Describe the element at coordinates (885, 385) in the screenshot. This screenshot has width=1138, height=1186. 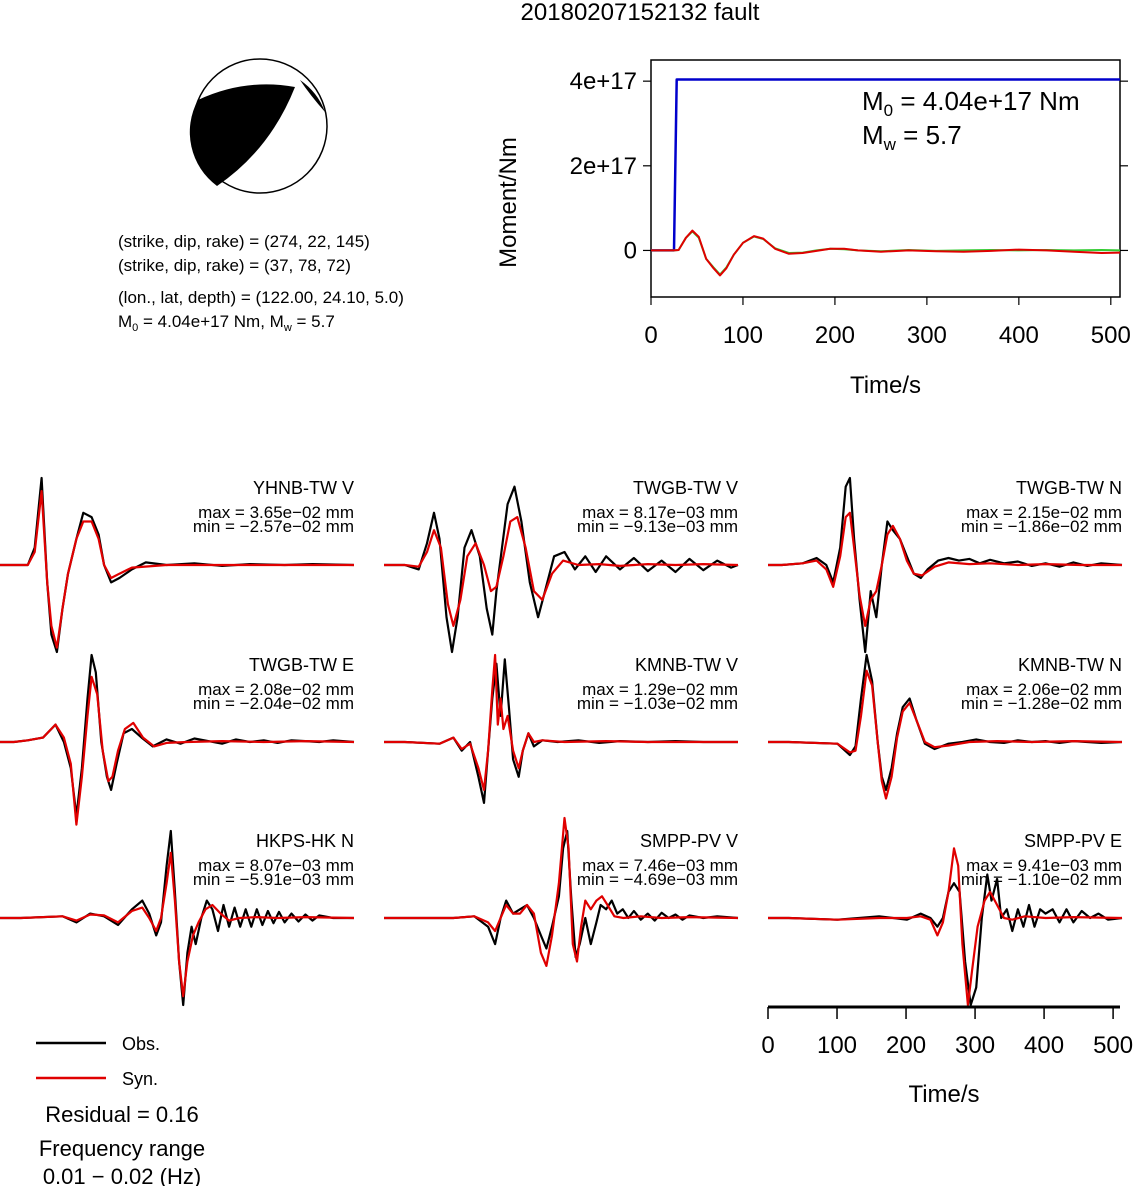
I see `moment-x-axis-label: Time/s` at that location.